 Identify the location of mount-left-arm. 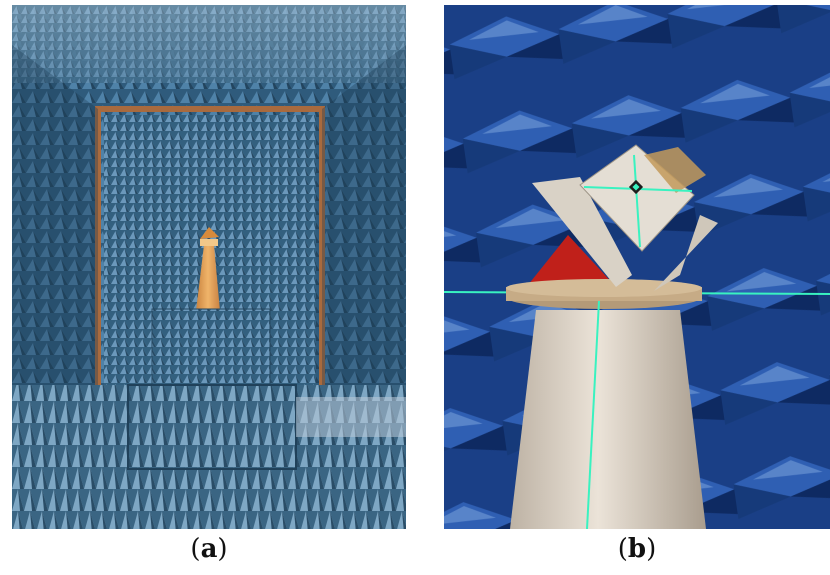
(582, 232).